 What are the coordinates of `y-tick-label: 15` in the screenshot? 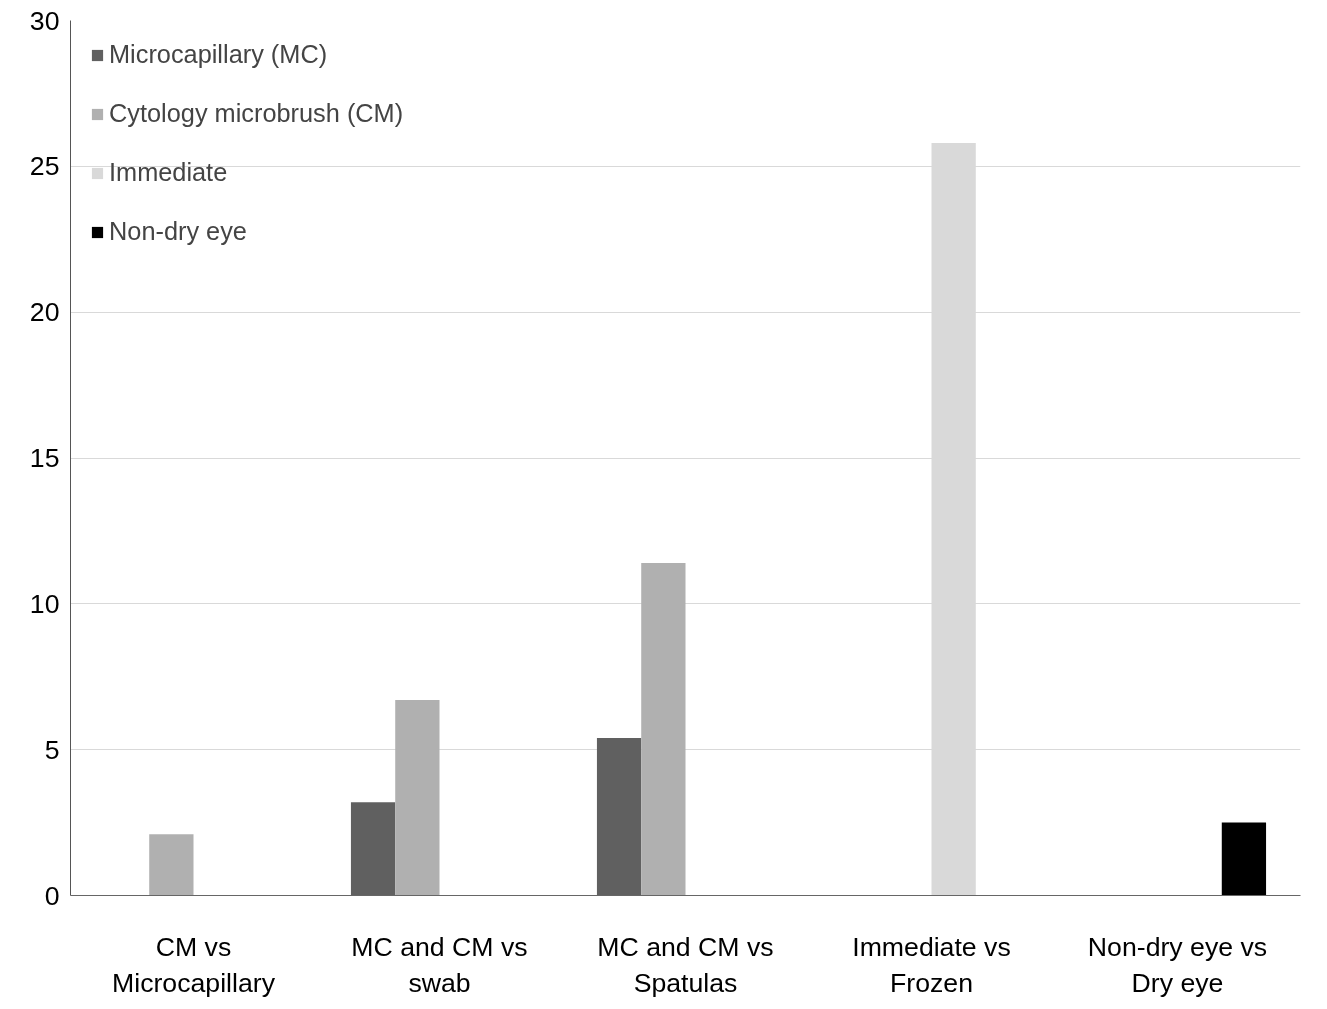 It's located at (44, 458).